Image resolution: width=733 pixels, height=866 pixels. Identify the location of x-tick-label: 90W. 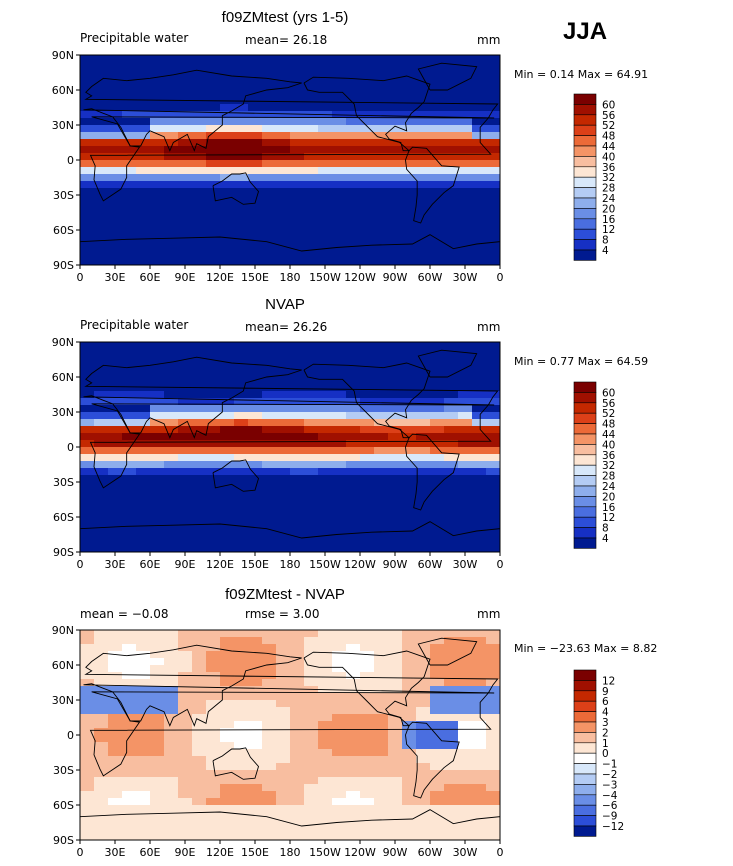
(395, 277).